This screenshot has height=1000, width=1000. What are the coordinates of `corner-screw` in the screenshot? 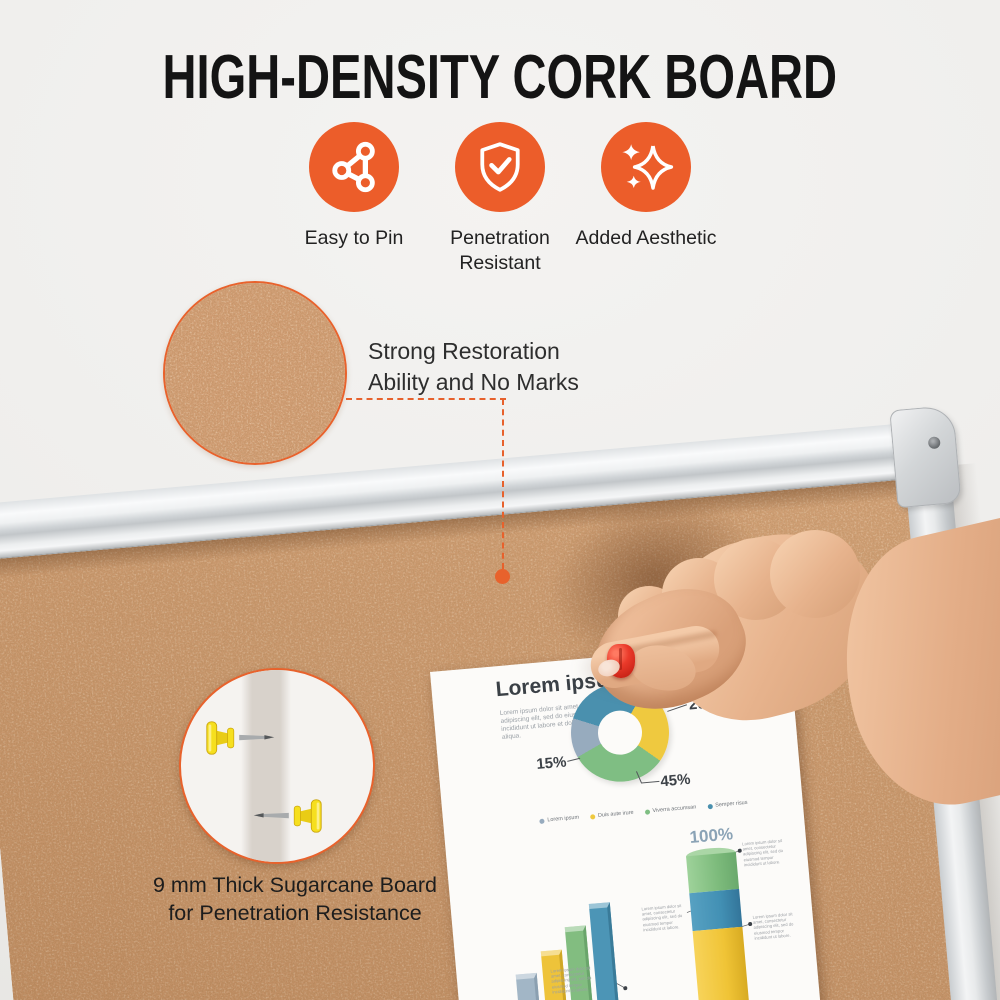 It's located at (934, 443).